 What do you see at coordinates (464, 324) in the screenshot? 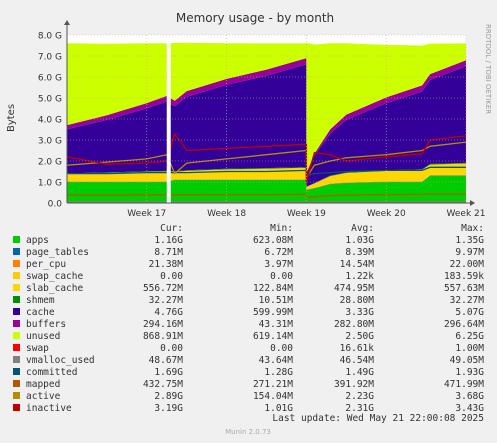
I see `legend-max-value: 296.64M` at bounding box center [464, 324].